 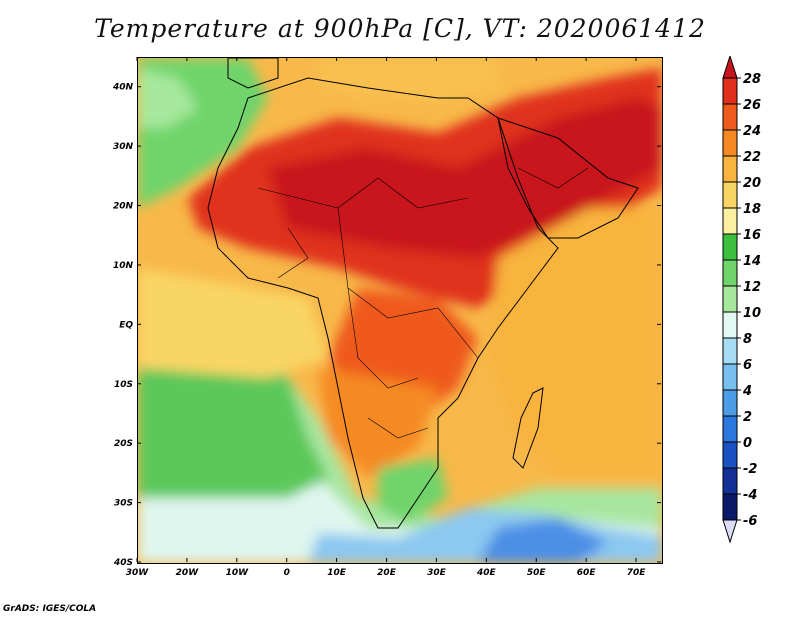 What do you see at coordinates (747, 365) in the screenshot?
I see `legend-label: 6` at bounding box center [747, 365].